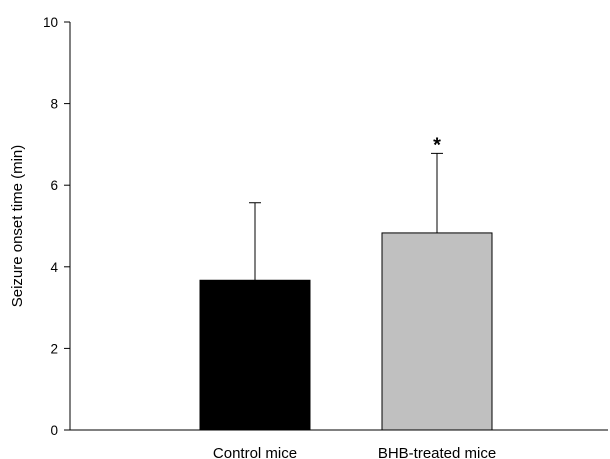  Describe the element at coordinates (50, 22) in the screenshot. I see `y-tick-label: 10` at that location.